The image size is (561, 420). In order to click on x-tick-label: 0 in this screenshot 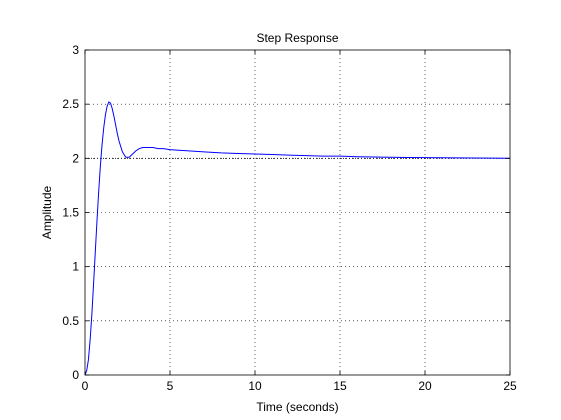, I will do `click(85, 386)`.